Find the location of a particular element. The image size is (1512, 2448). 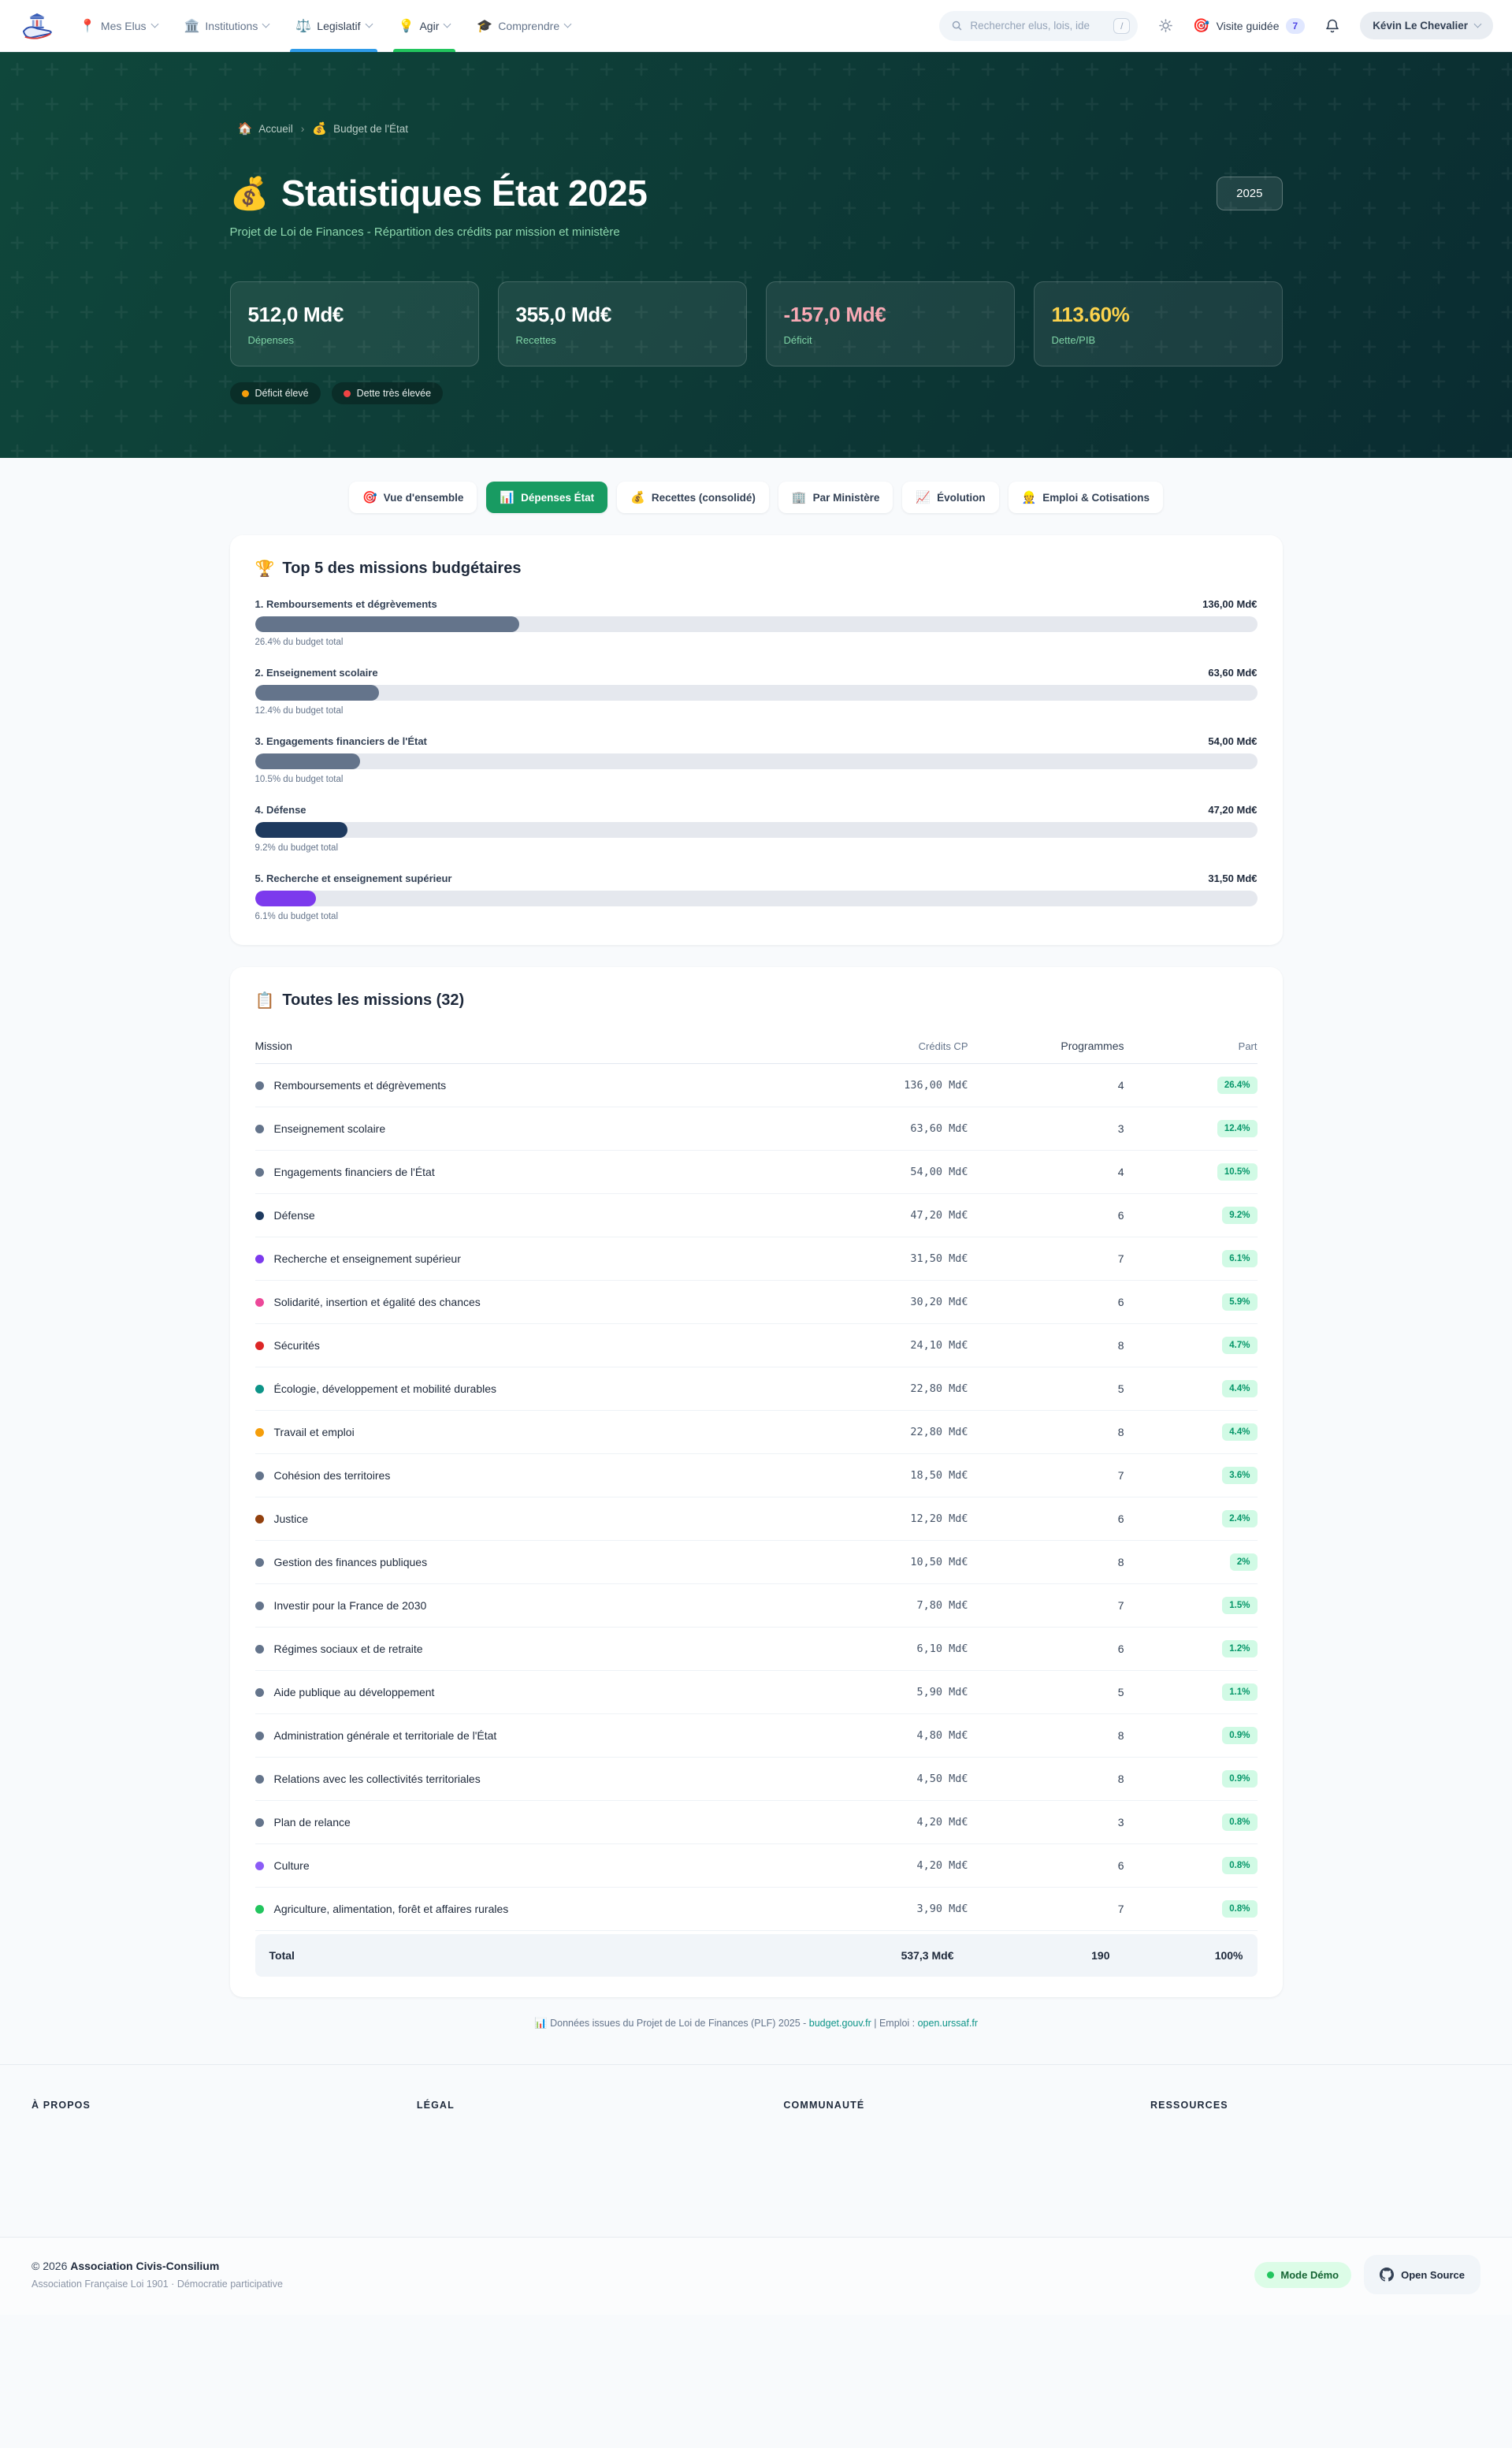

total-label: Total is located at coordinates (282, 1955).